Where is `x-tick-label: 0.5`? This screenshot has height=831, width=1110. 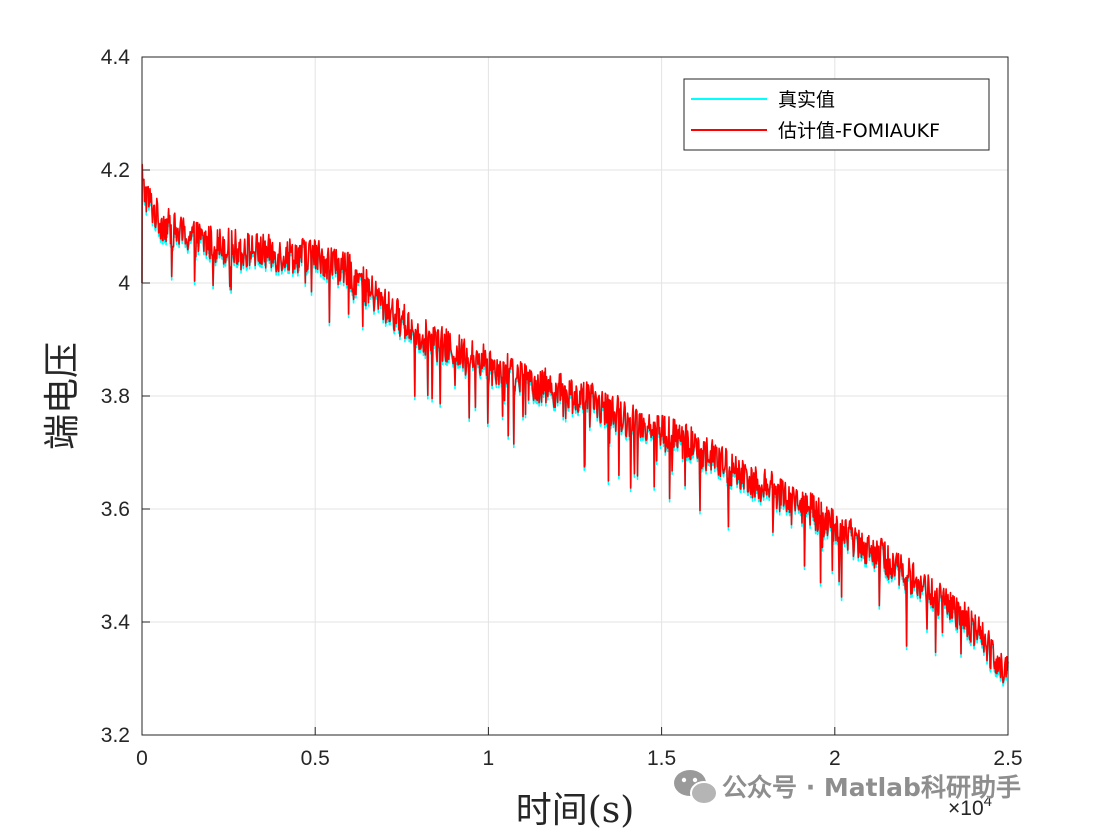 x-tick-label: 0.5 is located at coordinates (315, 758).